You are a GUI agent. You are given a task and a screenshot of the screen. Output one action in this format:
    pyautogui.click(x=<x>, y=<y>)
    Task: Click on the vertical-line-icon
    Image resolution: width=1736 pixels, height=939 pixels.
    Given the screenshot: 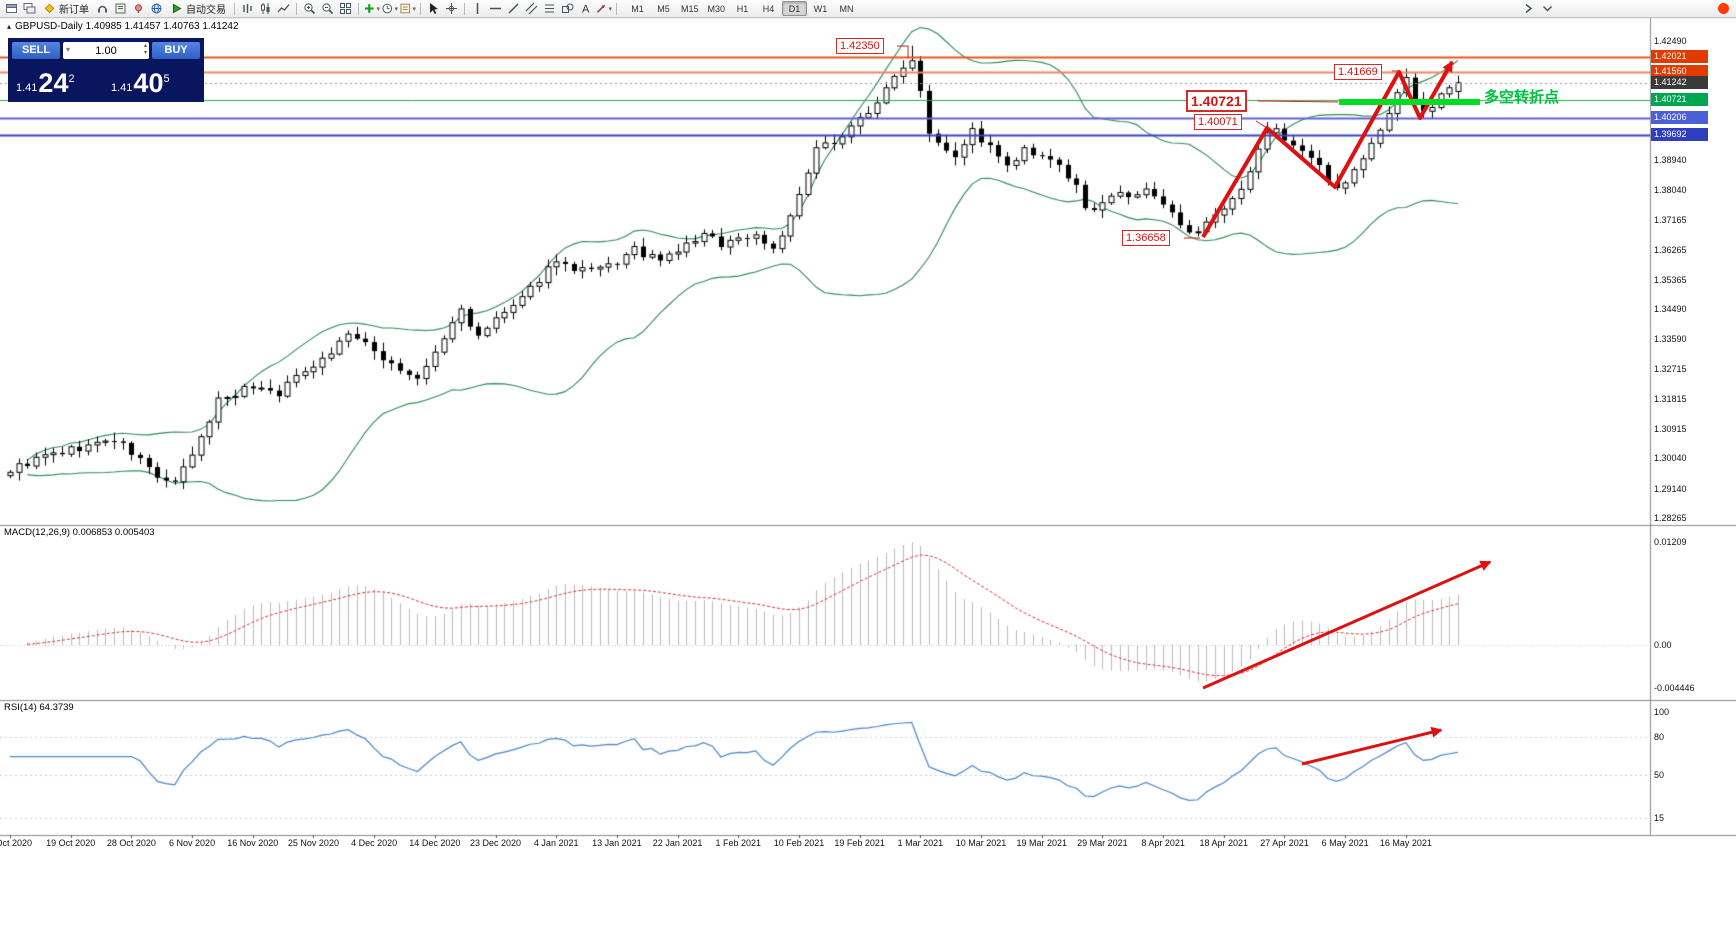 What is the action you would take?
    pyautogui.click(x=477, y=8)
    